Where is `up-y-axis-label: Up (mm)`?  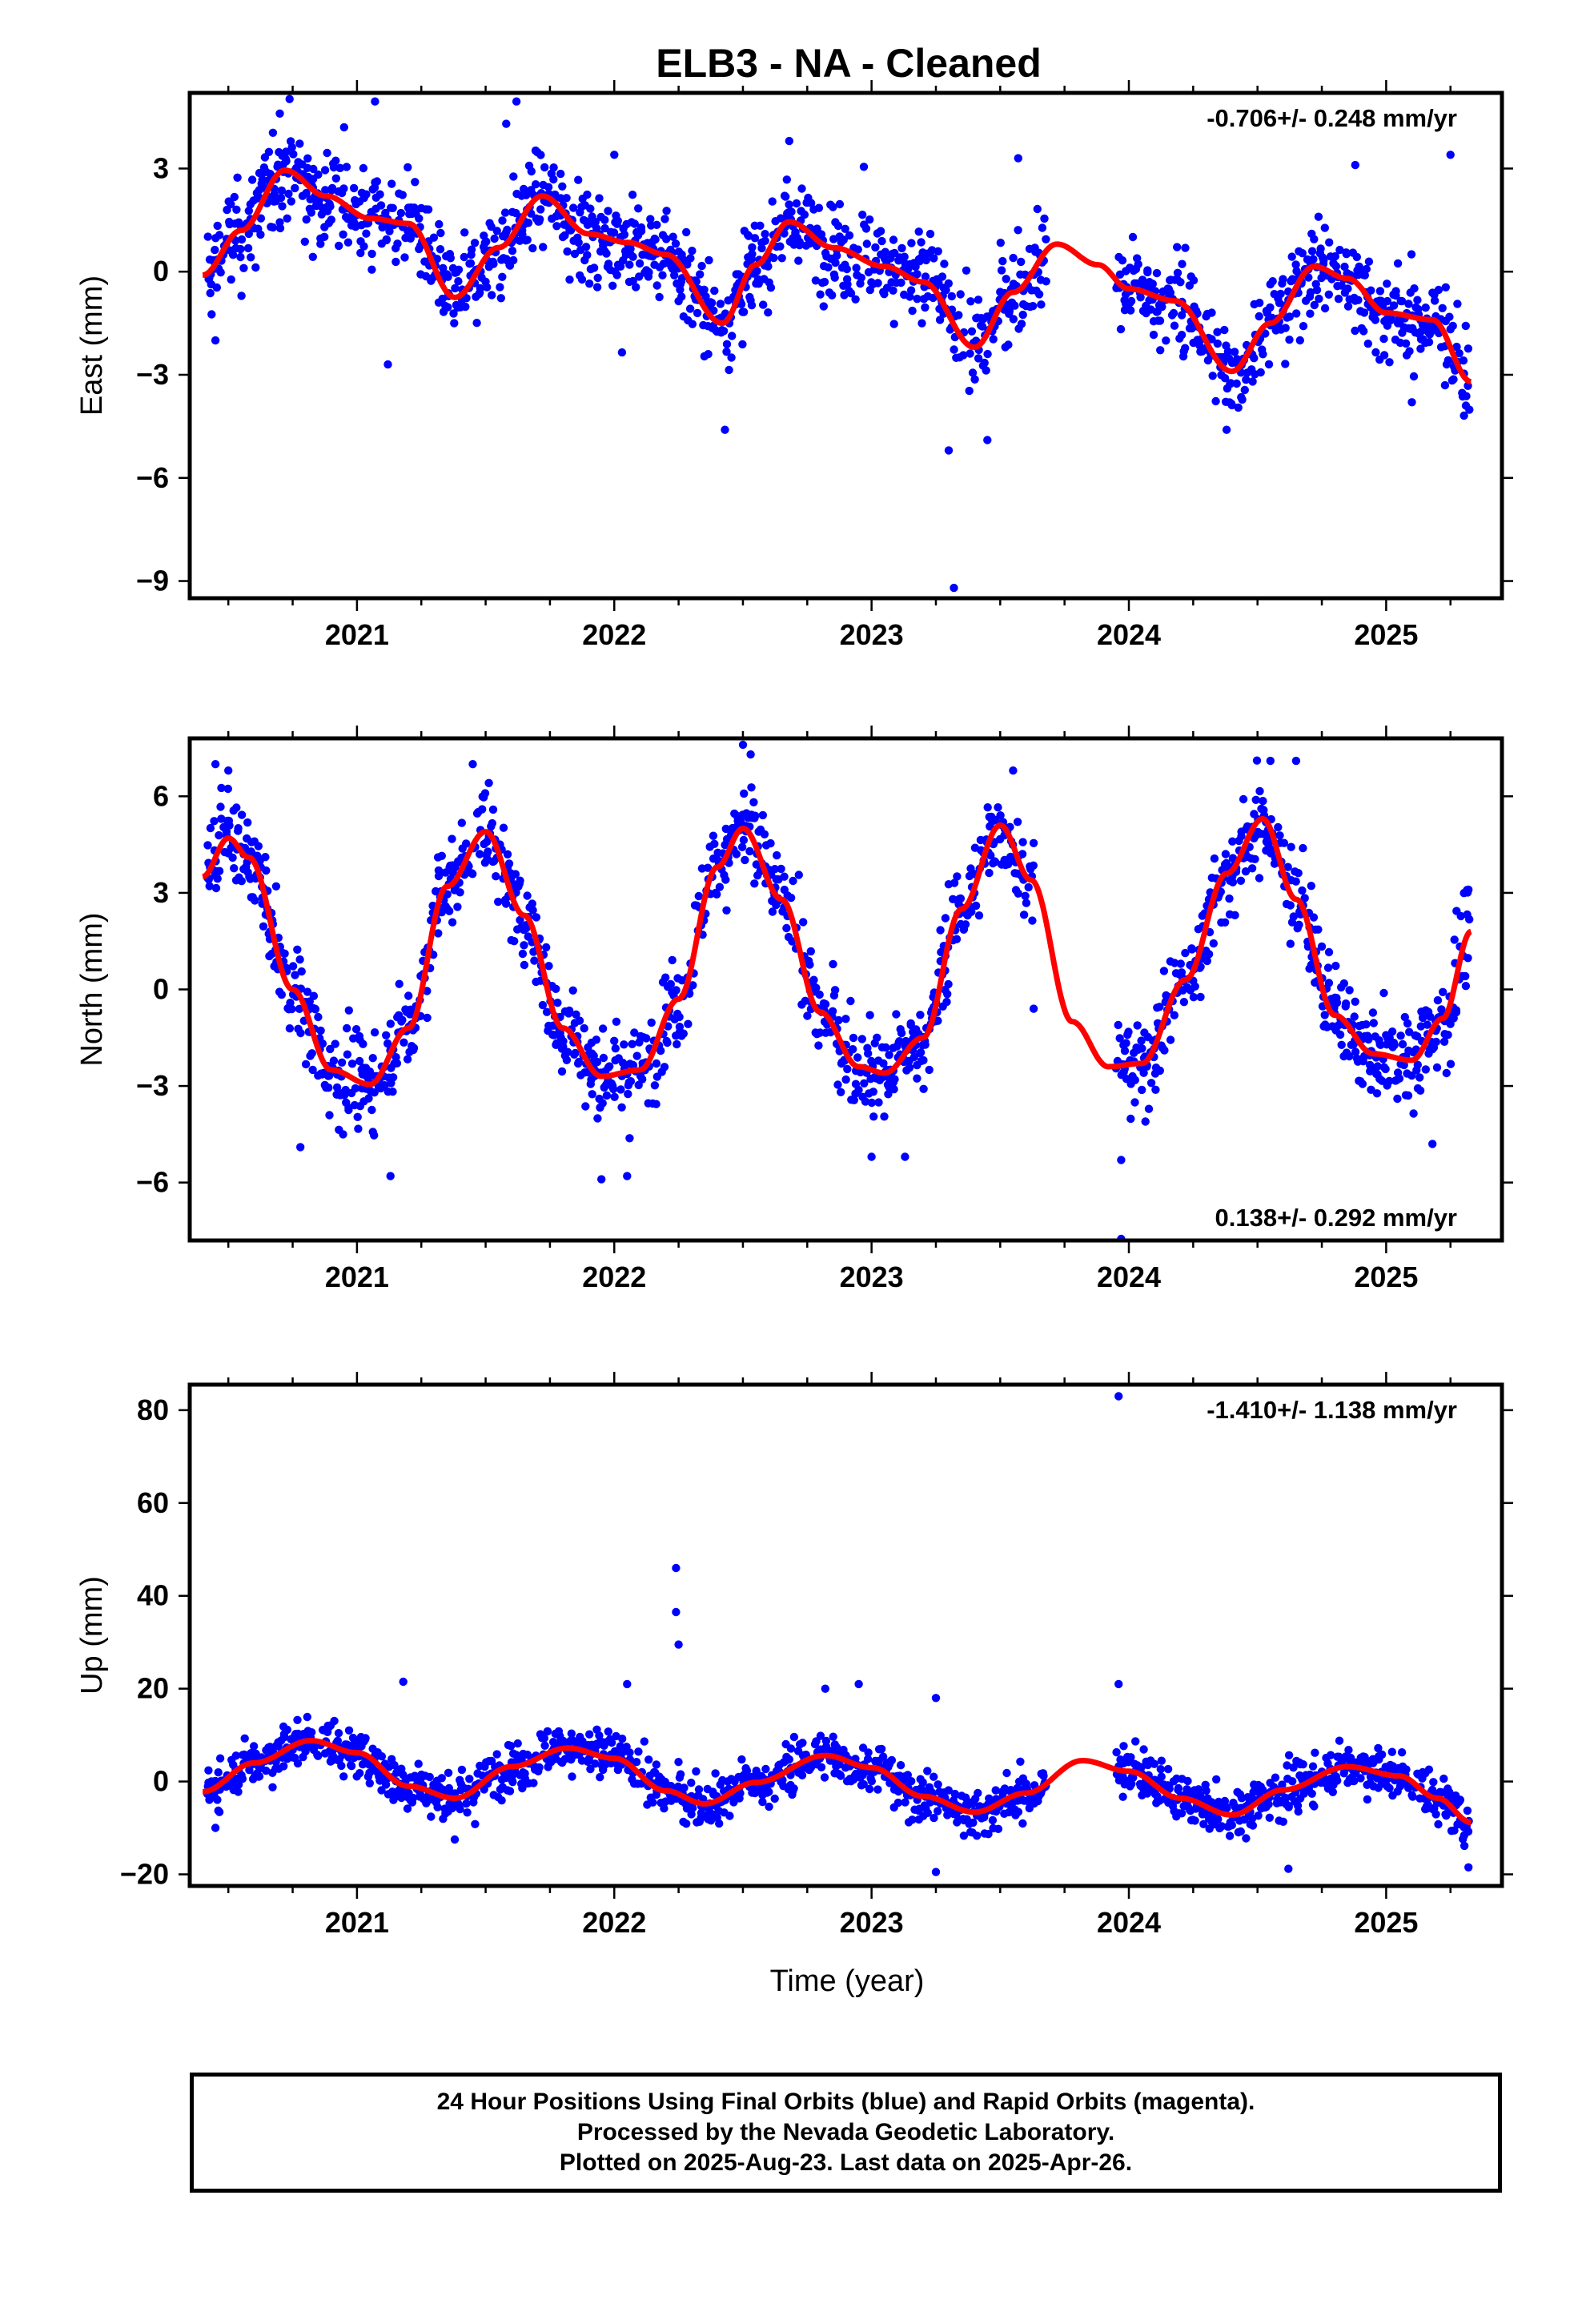
up-y-axis-label: Up (mm) is located at coordinates (92, 1635).